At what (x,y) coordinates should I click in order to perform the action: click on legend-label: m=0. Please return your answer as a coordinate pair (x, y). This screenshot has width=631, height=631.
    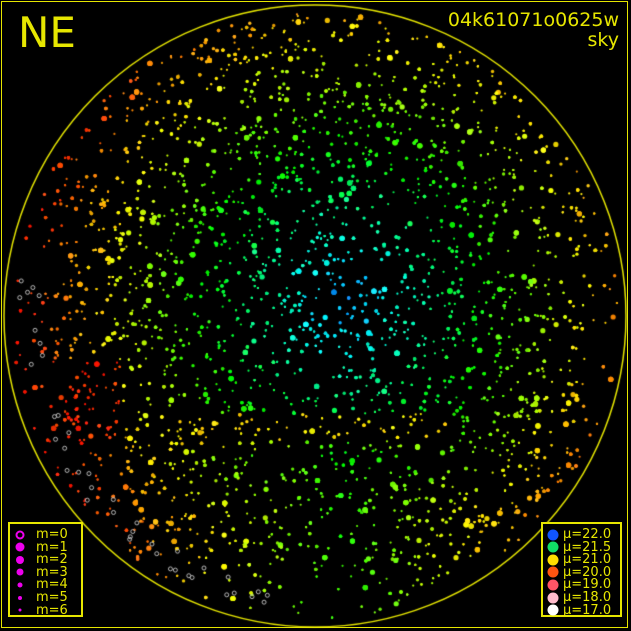
    Looking at the image, I should click on (52, 534).